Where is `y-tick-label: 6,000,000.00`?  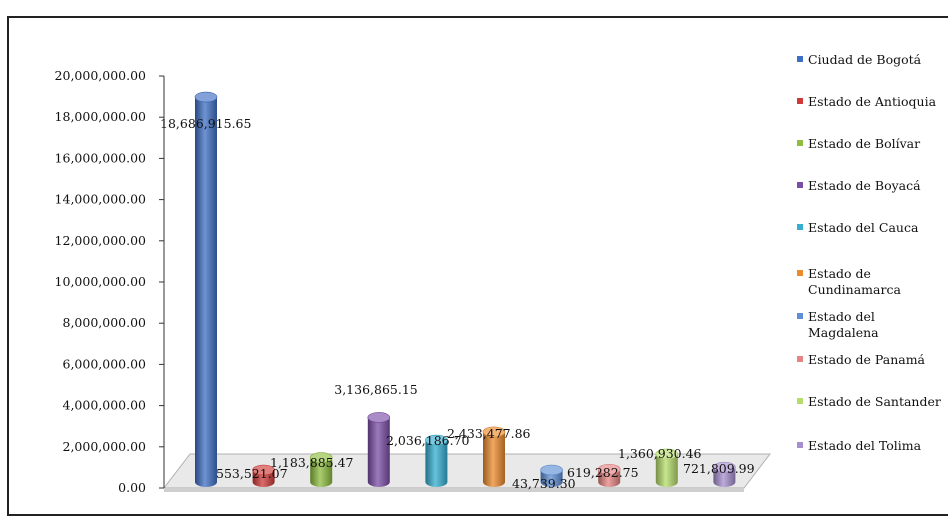 y-tick-label: 6,000,000.00 is located at coordinates (105, 363).